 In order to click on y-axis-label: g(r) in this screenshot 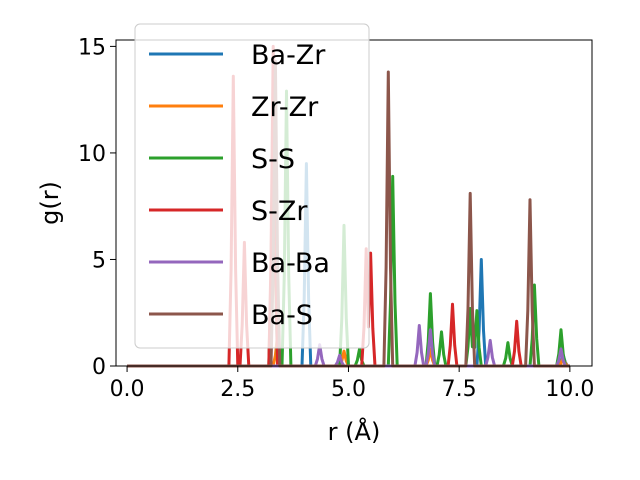, I will do `click(50, 203)`.